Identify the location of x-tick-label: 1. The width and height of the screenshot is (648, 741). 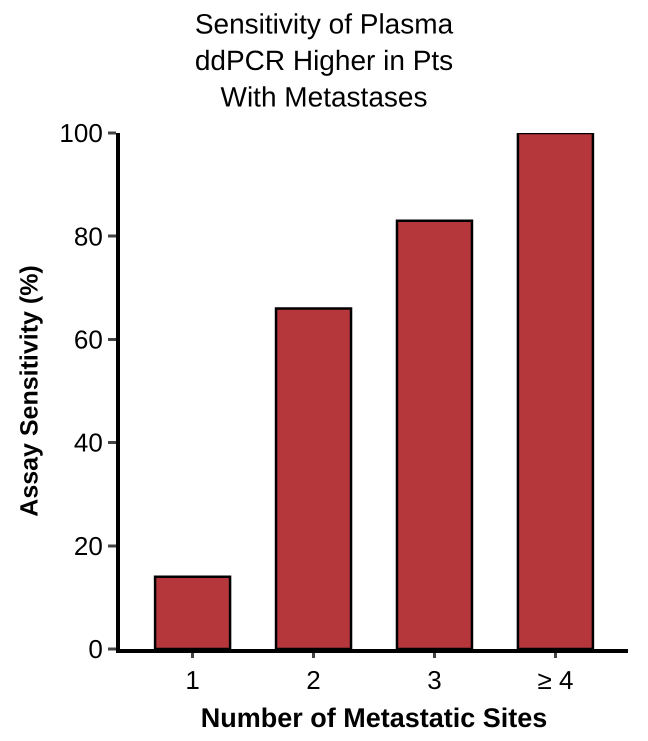
(192, 680).